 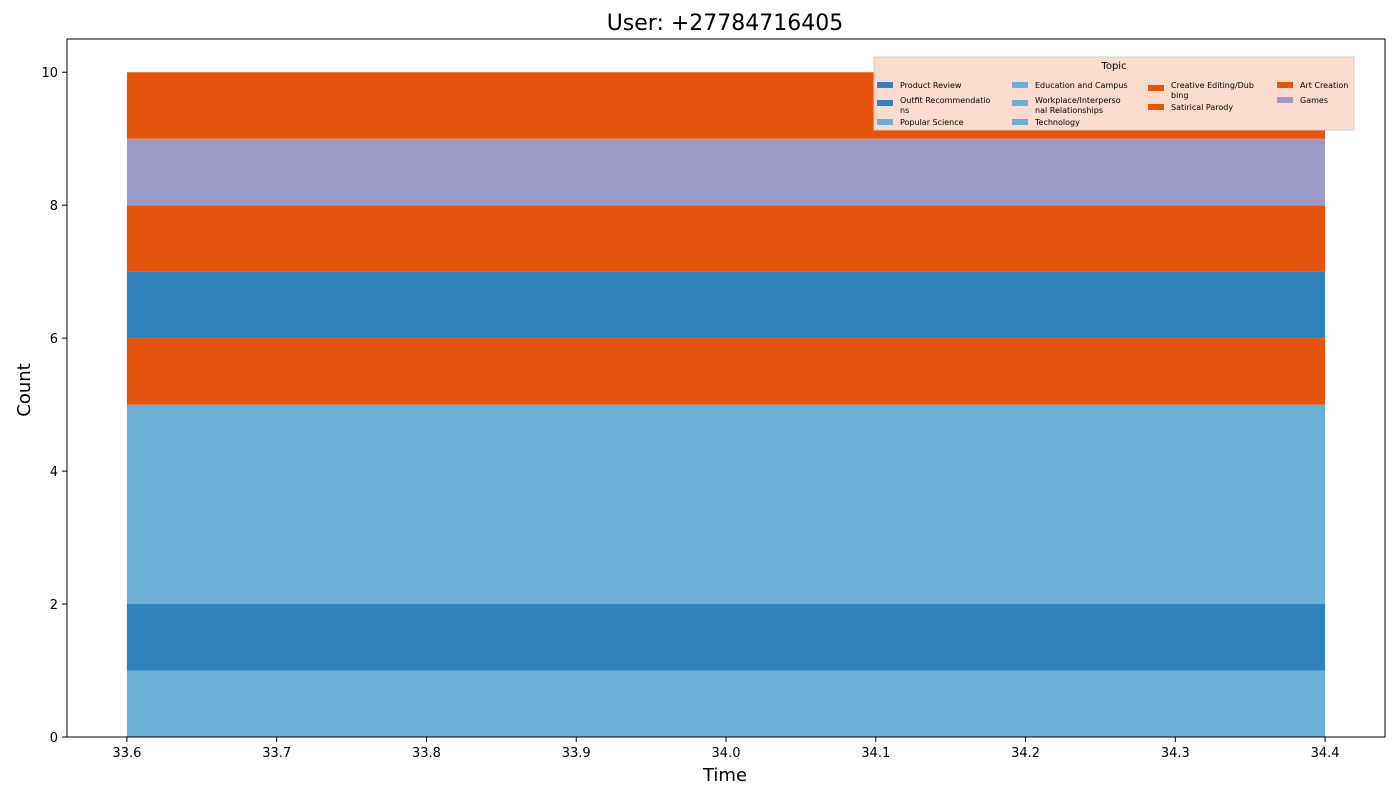 I want to click on x-tick-label: 34.0, so click(x=726, y=753).